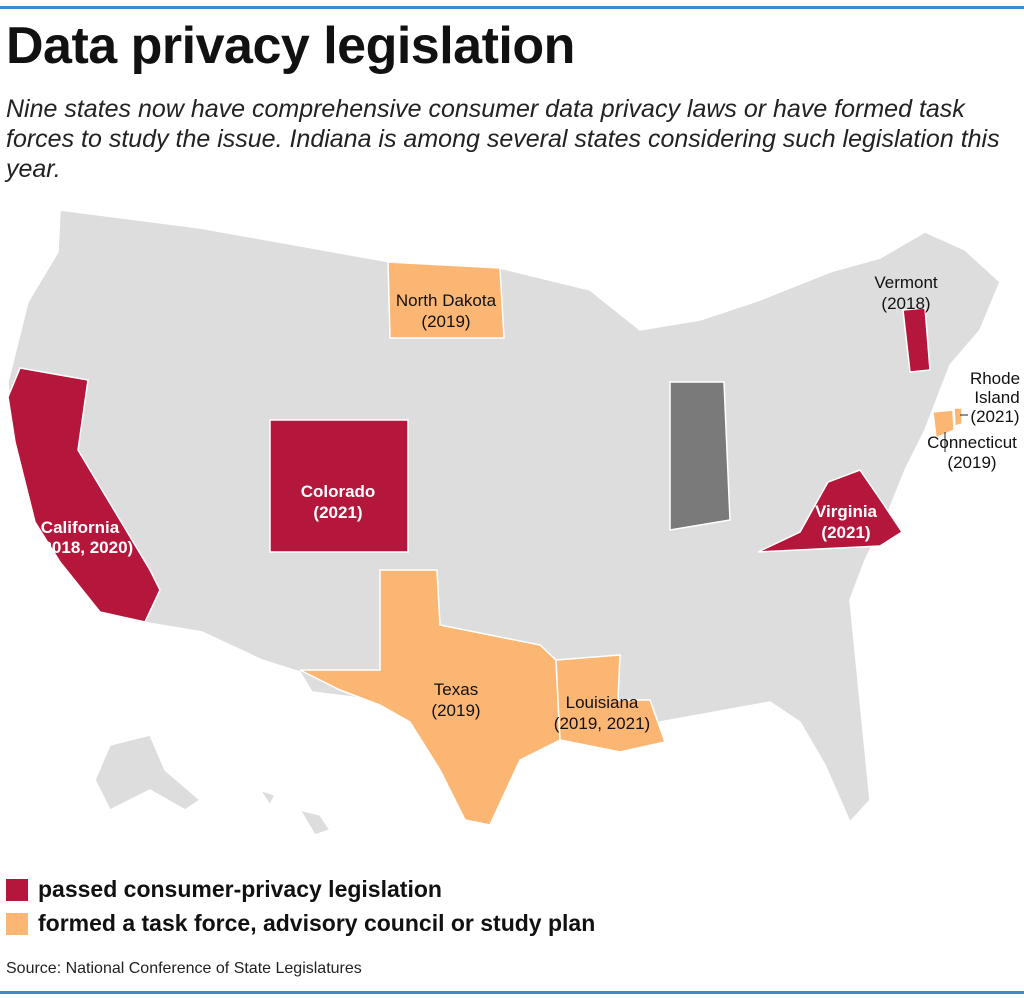  Describe the element at coordinates (84, 495) in the screenshot. I see `state-california` at that location.